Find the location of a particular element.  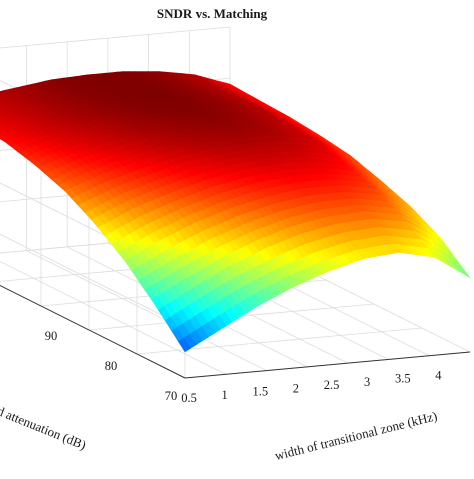

x-tick-label: 2 is located at coordinates (296, 388).